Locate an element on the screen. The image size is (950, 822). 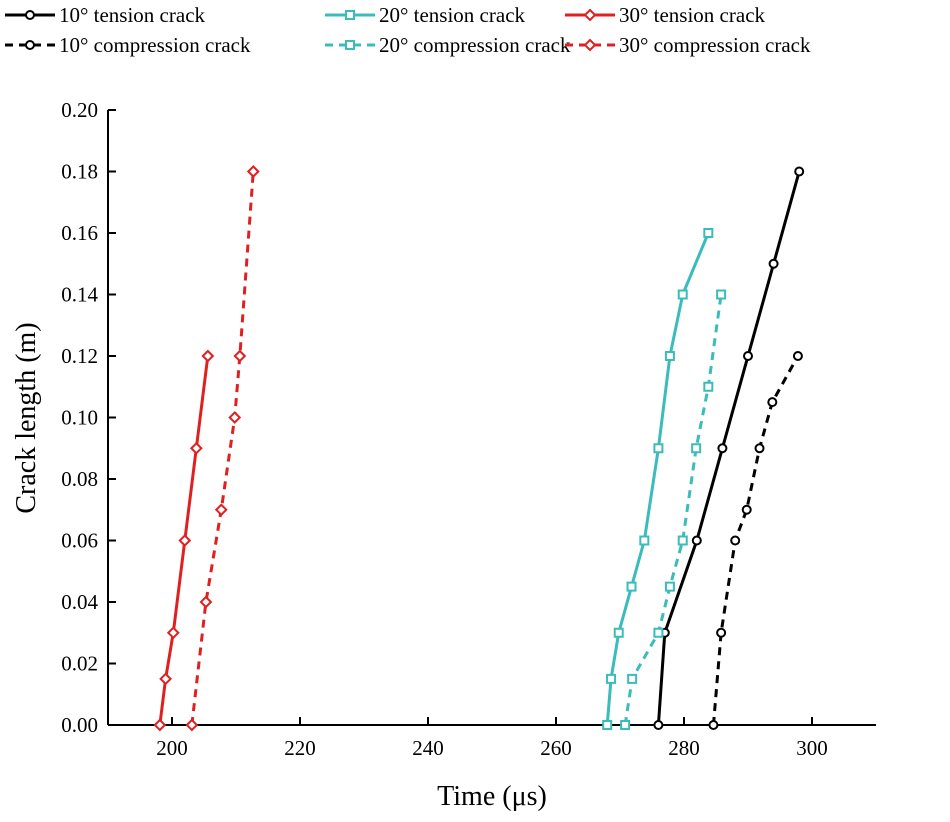
series-30-tension-crack is located at coordinates (184, 540).